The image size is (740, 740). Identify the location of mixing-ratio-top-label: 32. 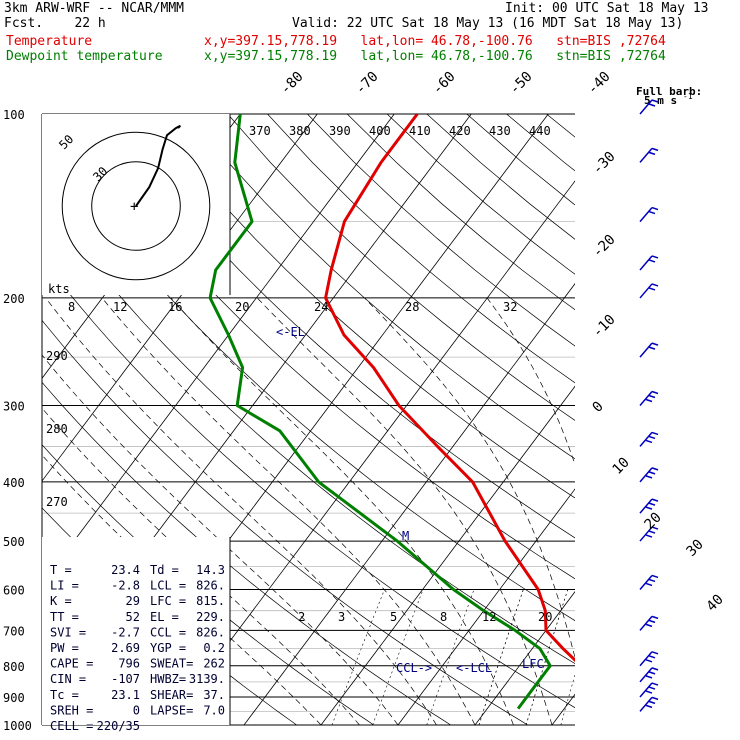
(510, 307).